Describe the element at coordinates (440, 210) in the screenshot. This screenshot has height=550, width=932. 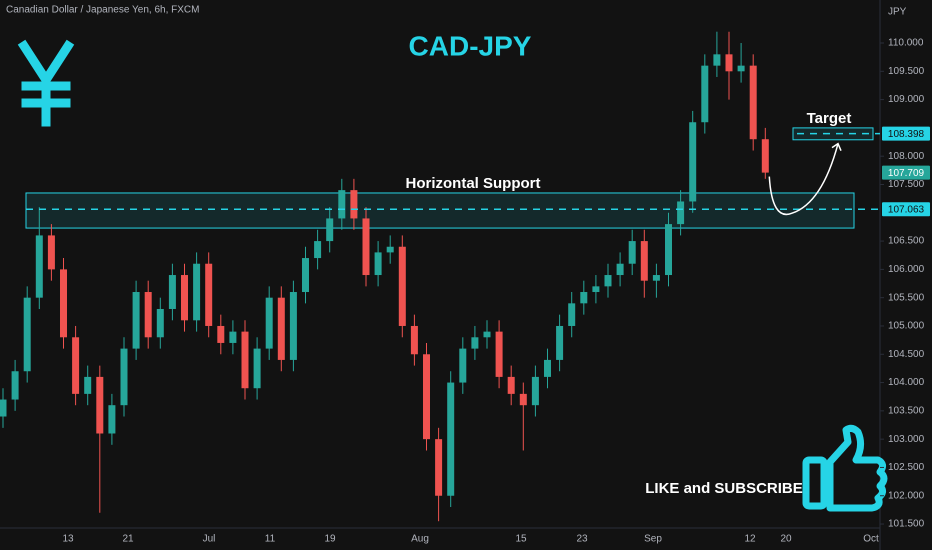
I see `support-zone` at that location.